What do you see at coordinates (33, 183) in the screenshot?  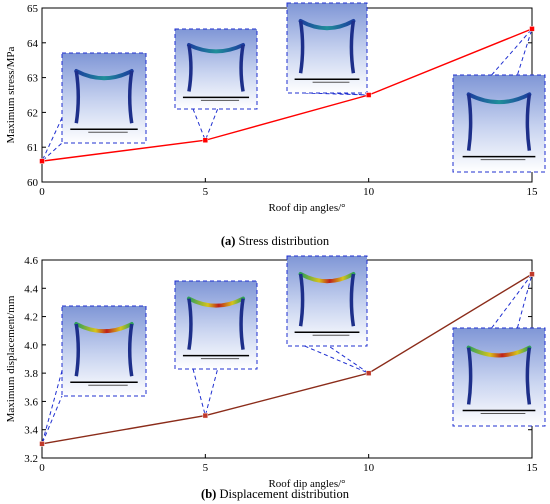 I see `y-tick-label-0: 60` at bounding box center [33, 183].